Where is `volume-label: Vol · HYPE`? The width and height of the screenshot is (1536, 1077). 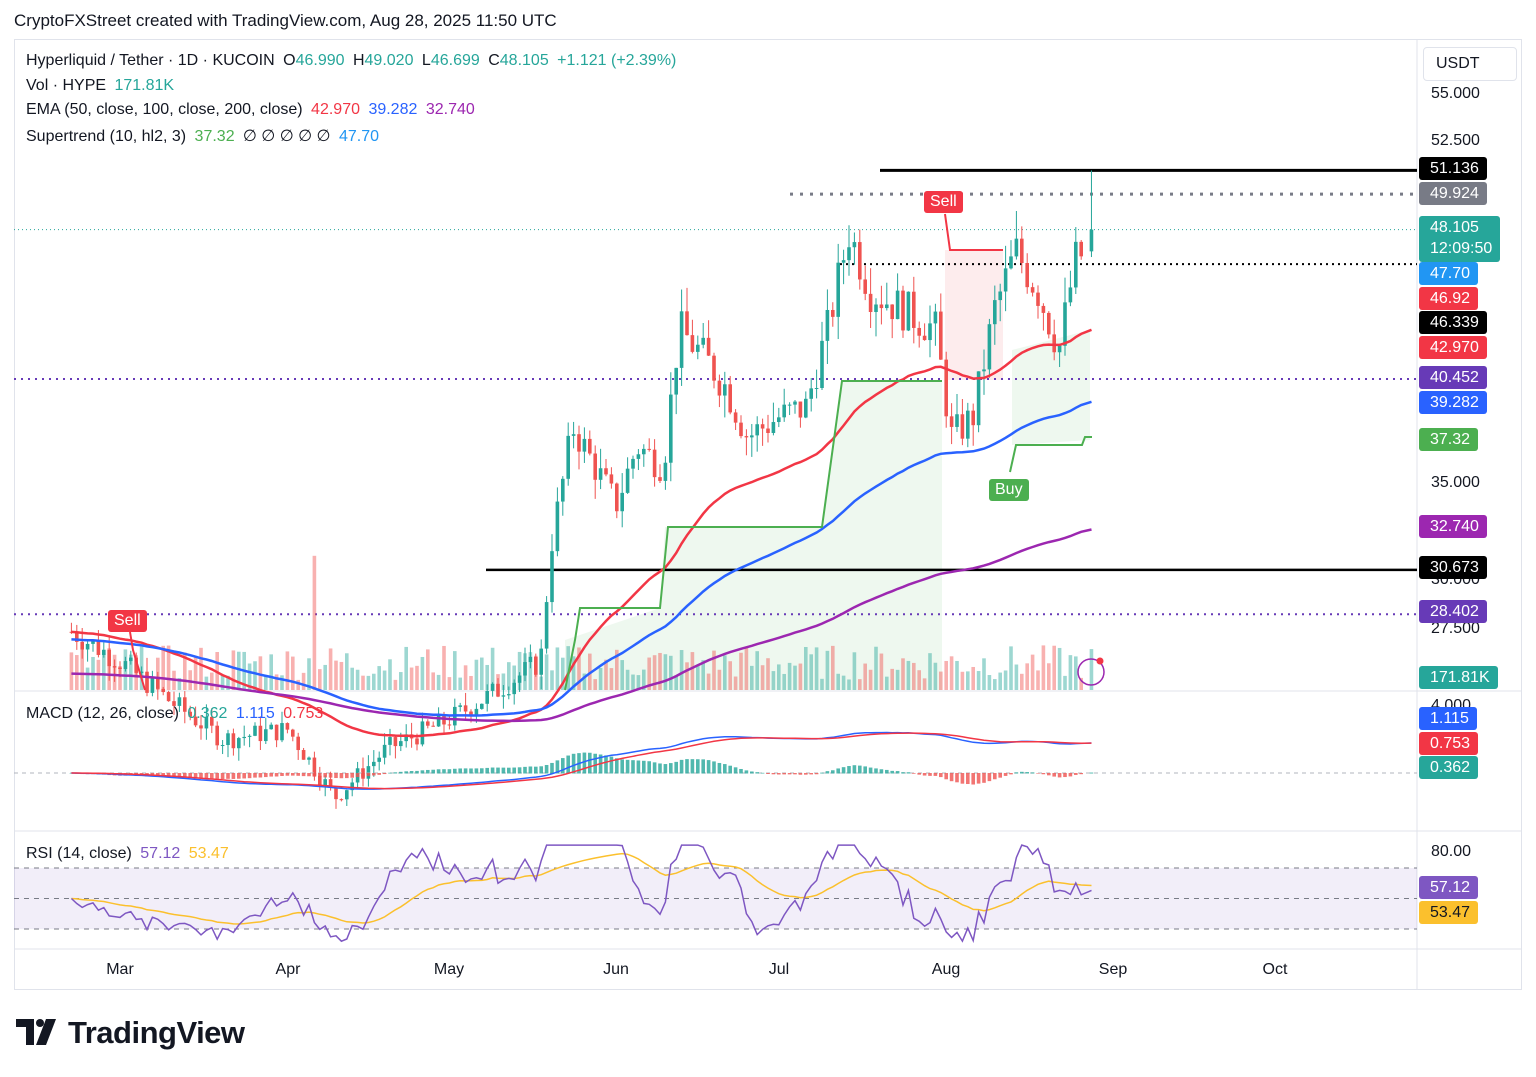
volume-label: Vol · HYPE is located at coordinates (66, 85).